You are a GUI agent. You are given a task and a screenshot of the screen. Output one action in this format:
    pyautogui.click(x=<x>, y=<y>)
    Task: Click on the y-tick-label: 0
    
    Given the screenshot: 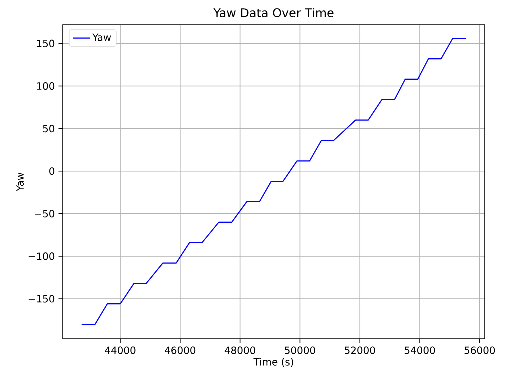 What is the action you would take?
    pyautogui.click(x=52, y=172)
    